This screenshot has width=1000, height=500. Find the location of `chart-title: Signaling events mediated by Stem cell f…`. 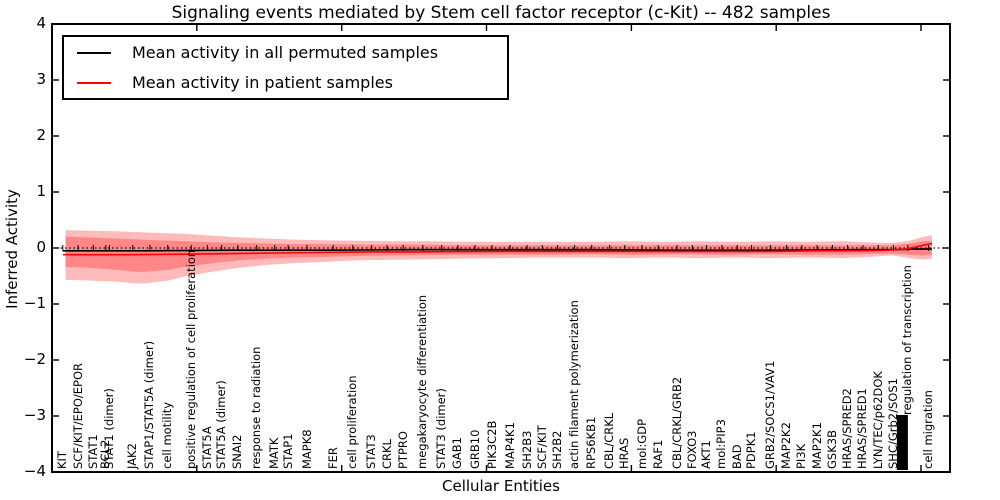

chart-title: Signaling events mediated by Stem cell f… is located at coordinates (501, 13).